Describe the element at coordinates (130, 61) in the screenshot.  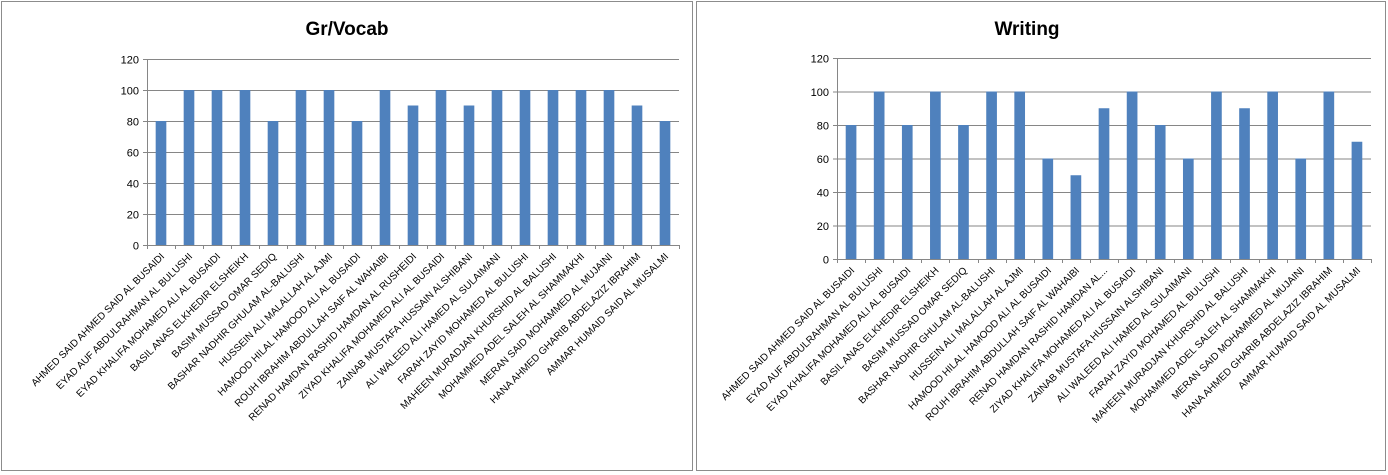
I see `gr-vocab-y-tick-label: 120` at that location.